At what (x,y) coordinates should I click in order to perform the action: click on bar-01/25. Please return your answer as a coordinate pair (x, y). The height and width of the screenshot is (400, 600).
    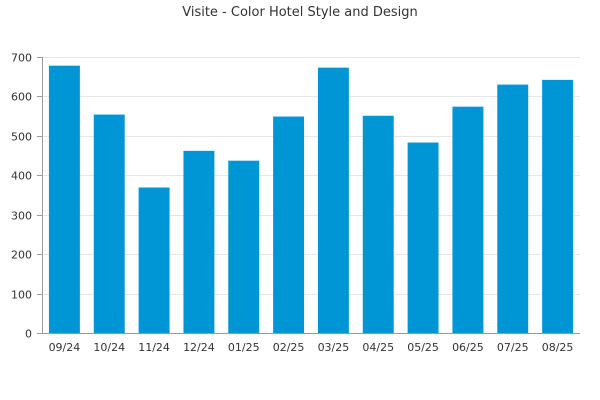
    Looking at the image, I should click on (244, 246).